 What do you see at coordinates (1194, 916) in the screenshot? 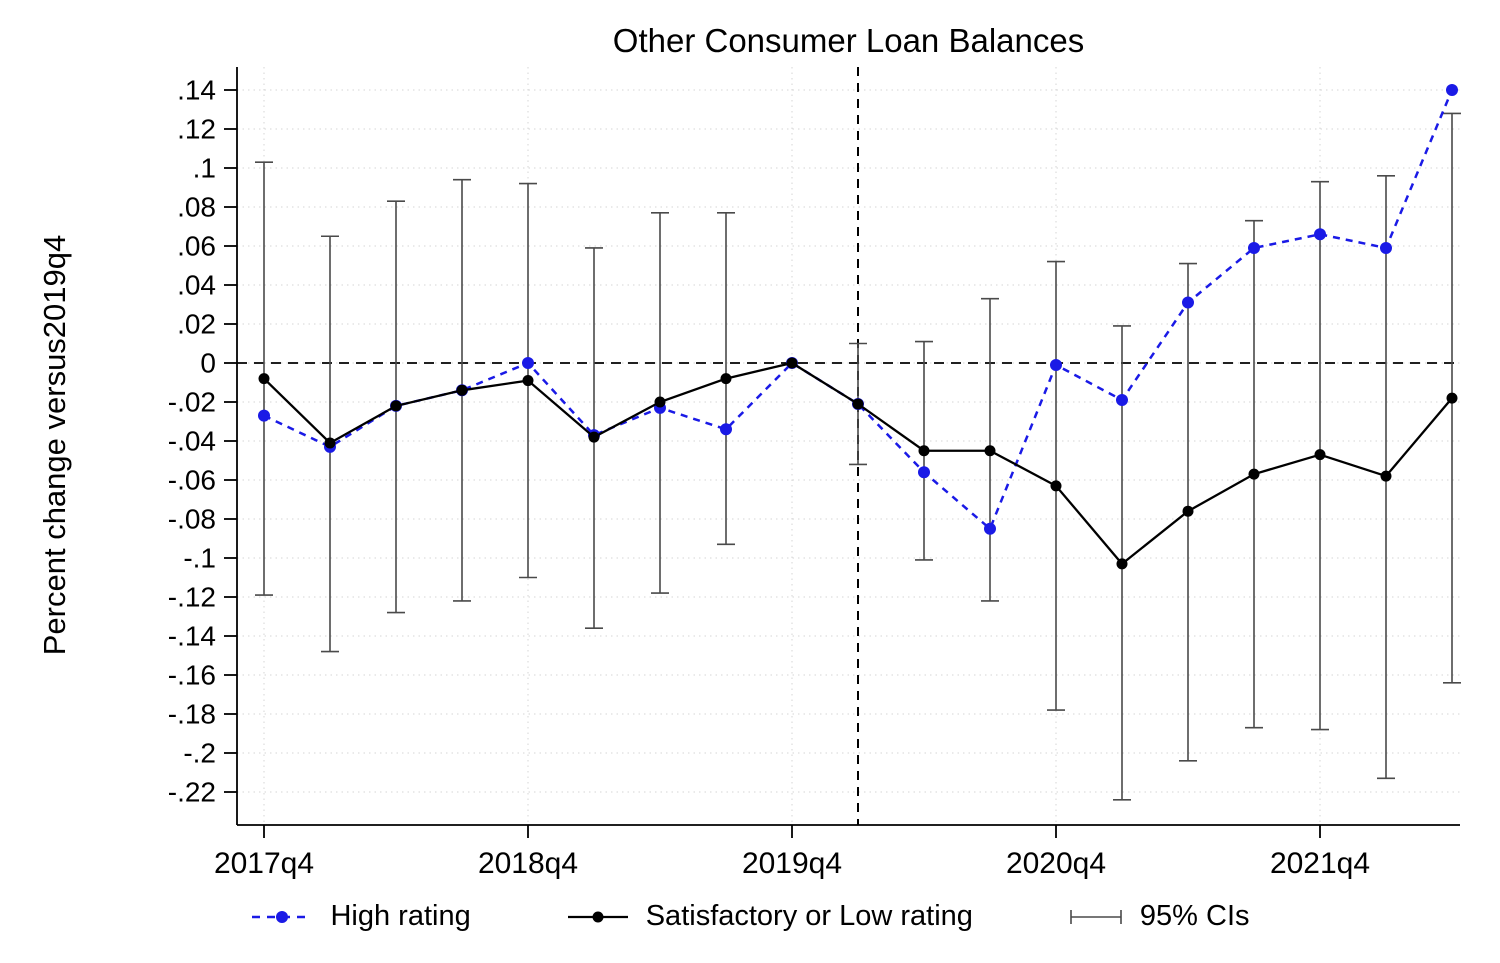
I see `legend-label-ci: 95% CIs` at bounding box center [1194, 916].